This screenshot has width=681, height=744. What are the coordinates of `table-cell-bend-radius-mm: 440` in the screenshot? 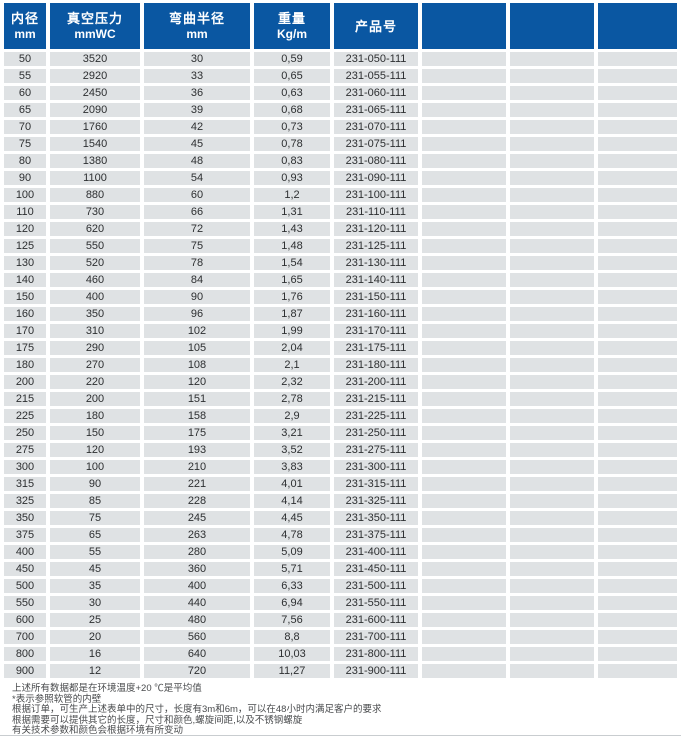 It's located at (197, 603).